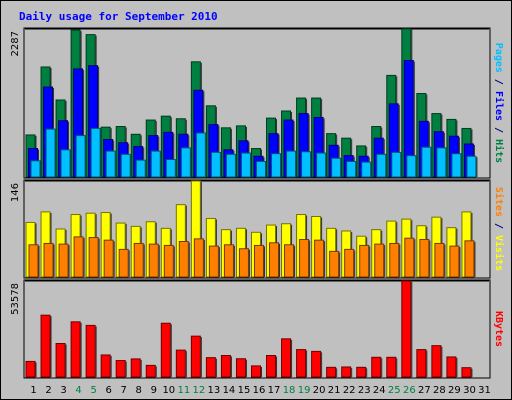 This screenshot has width=512, height=400. Describe the element at coordinates (15, 43) in the screenshot. I see `y-max-label: 2287` at that location.